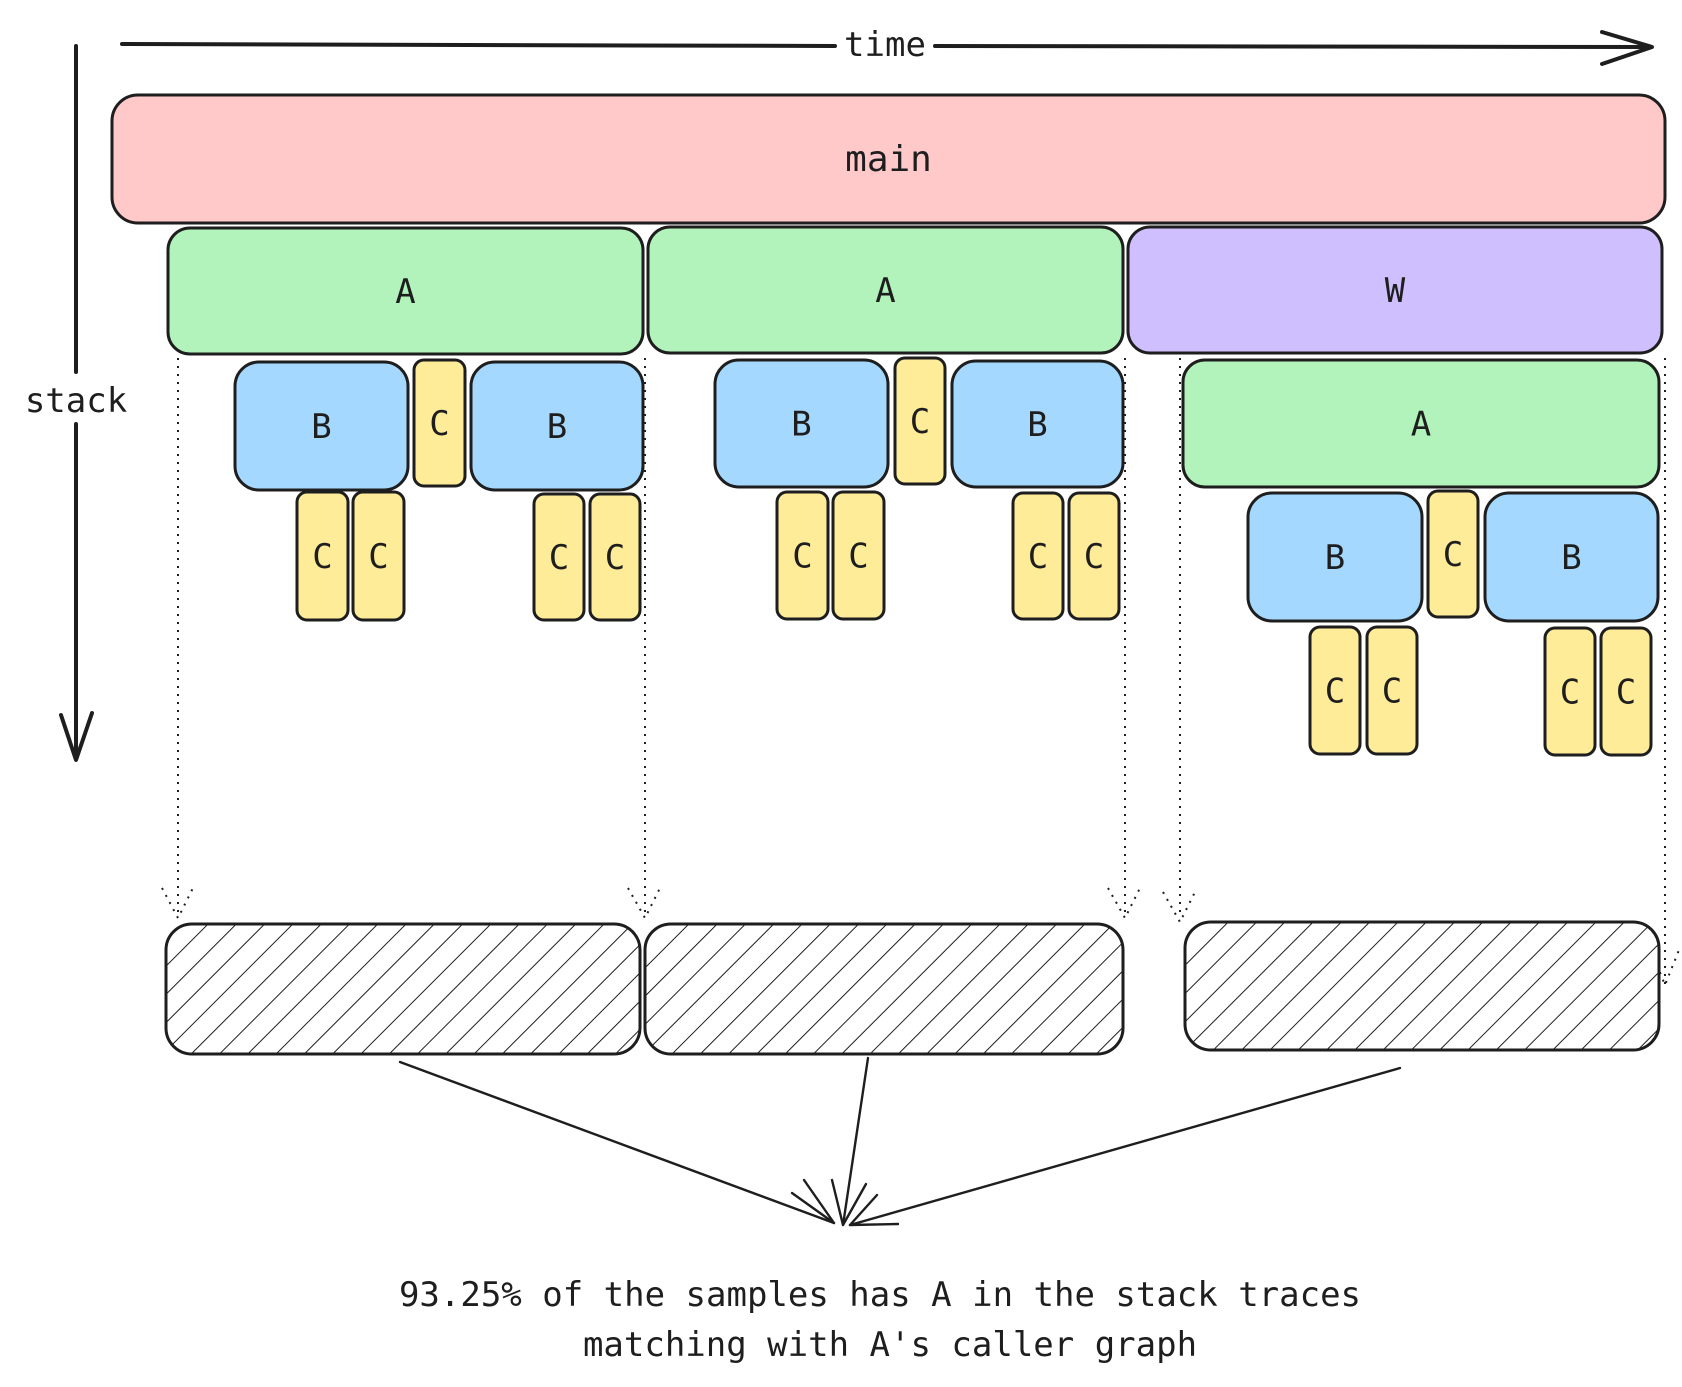  I want to click on frame-label-a1: A, so click(405, 292).